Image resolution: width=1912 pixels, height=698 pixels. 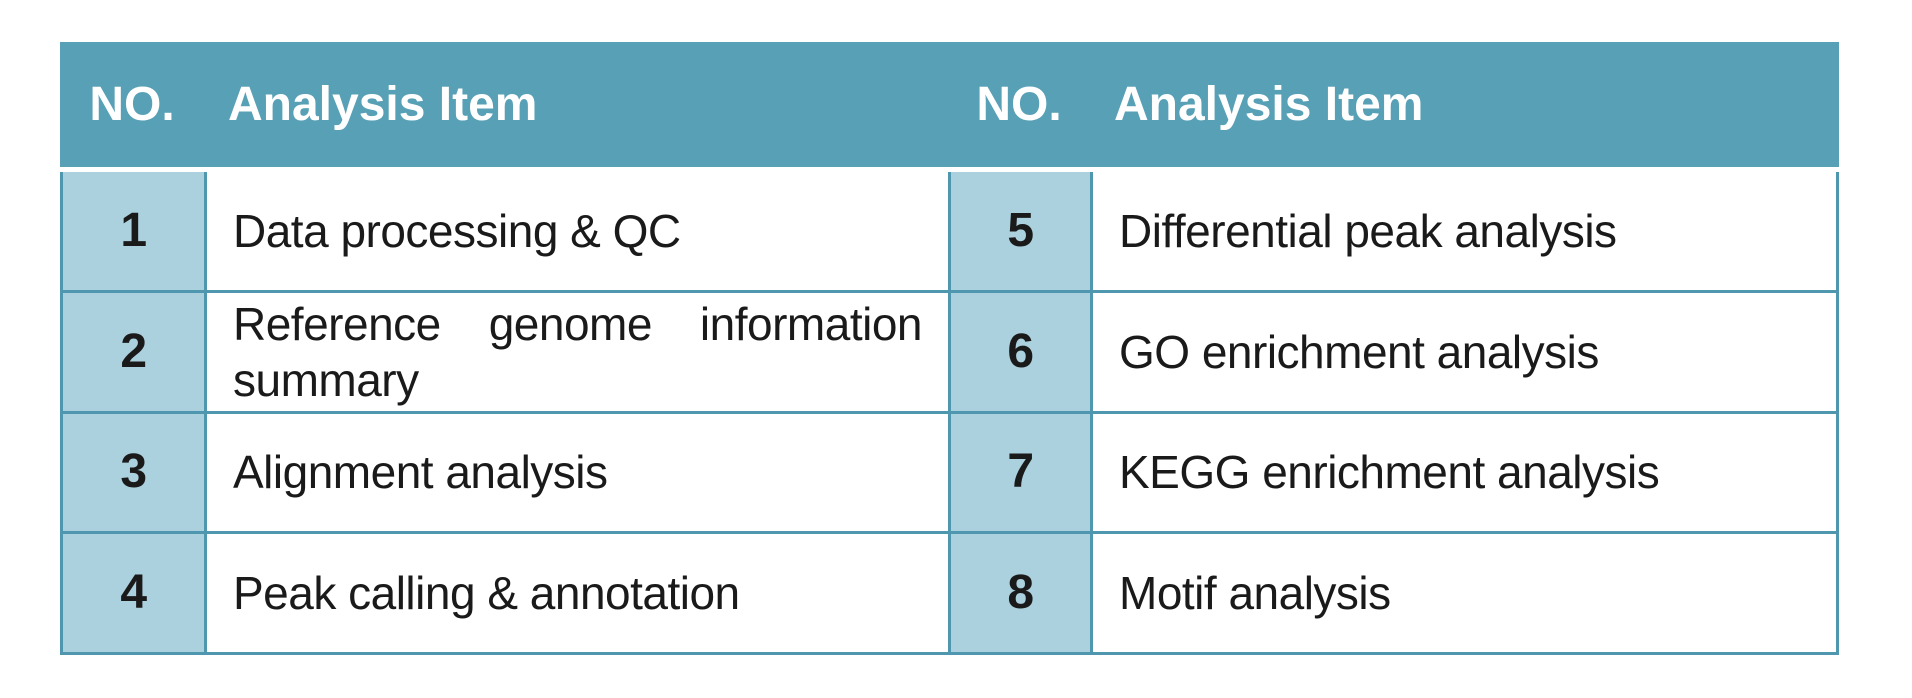 What do you see at coordinates (1019, 104) in the screenshot?
I see `header-no-right: NO.` at bounding box center [1019, 104].